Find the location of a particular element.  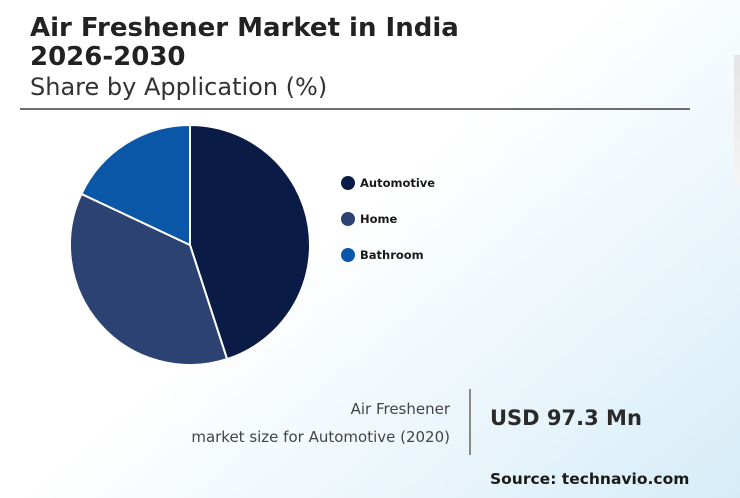

stat-divider is located at coordinates (470, 422).